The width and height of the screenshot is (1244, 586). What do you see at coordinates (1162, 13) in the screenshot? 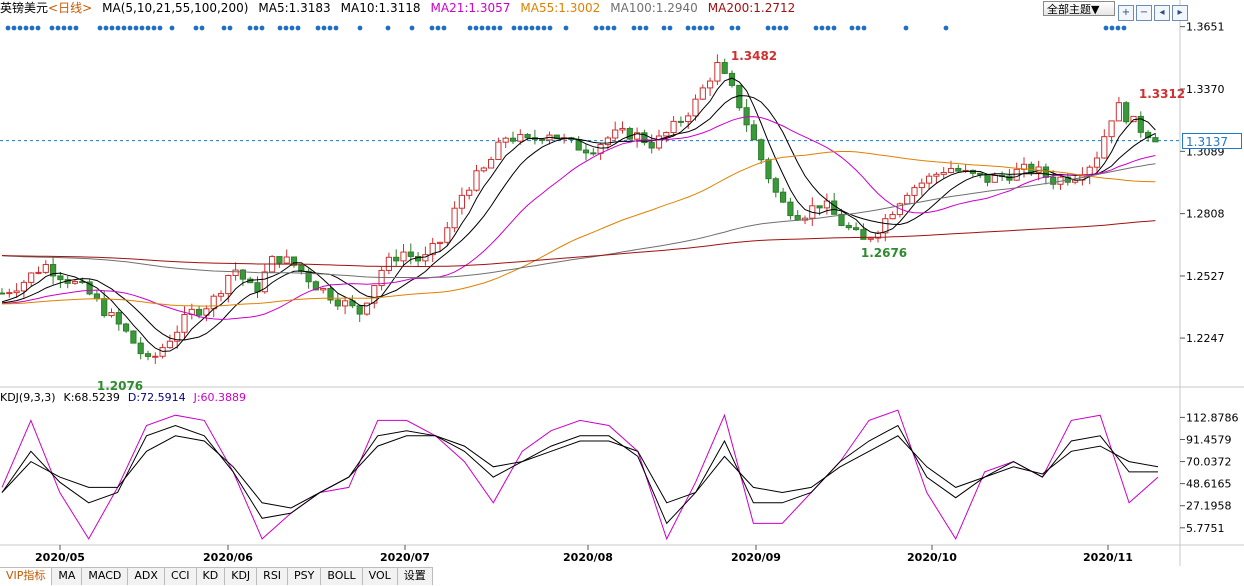
I see `back-icon: ◂` at bounding box center [1162, 13].